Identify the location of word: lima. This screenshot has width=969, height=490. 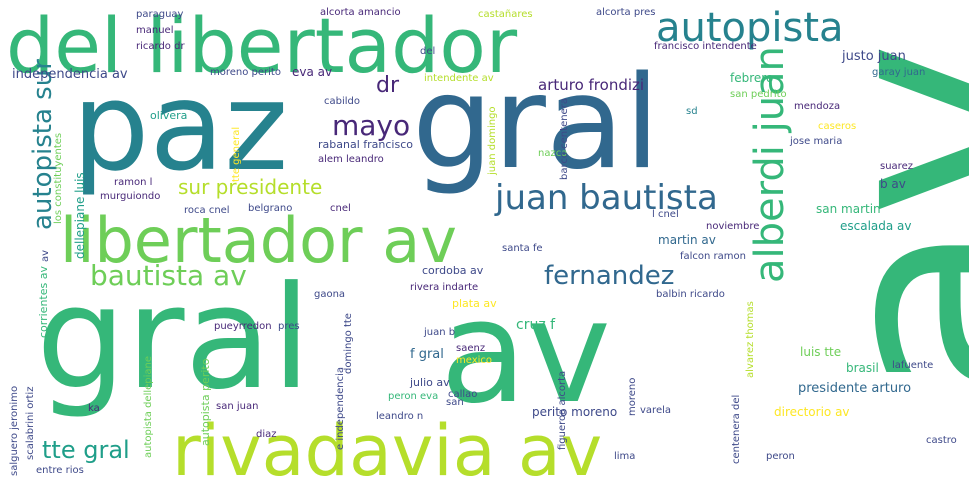
(625, 456).